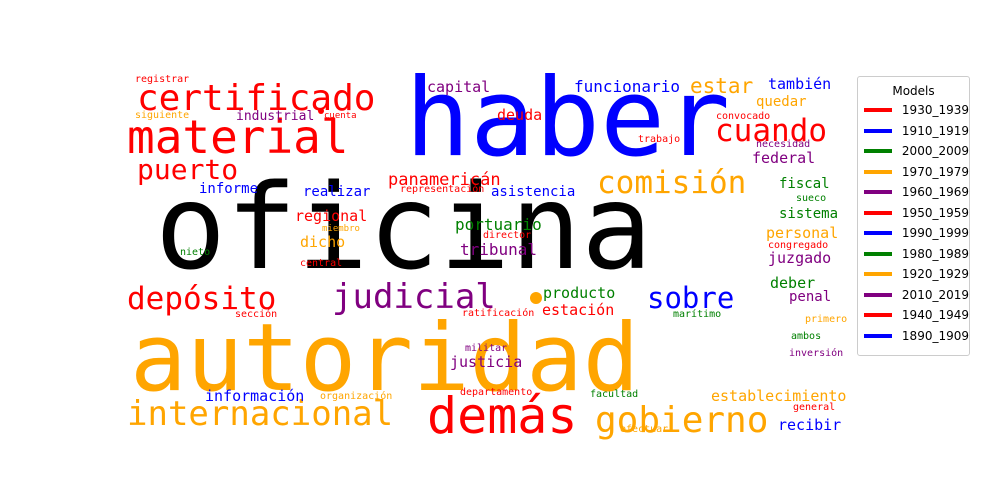 This screenshot has width=1000, height=500. I want to click on legend-label: 1960_1969, so click(935, 192).